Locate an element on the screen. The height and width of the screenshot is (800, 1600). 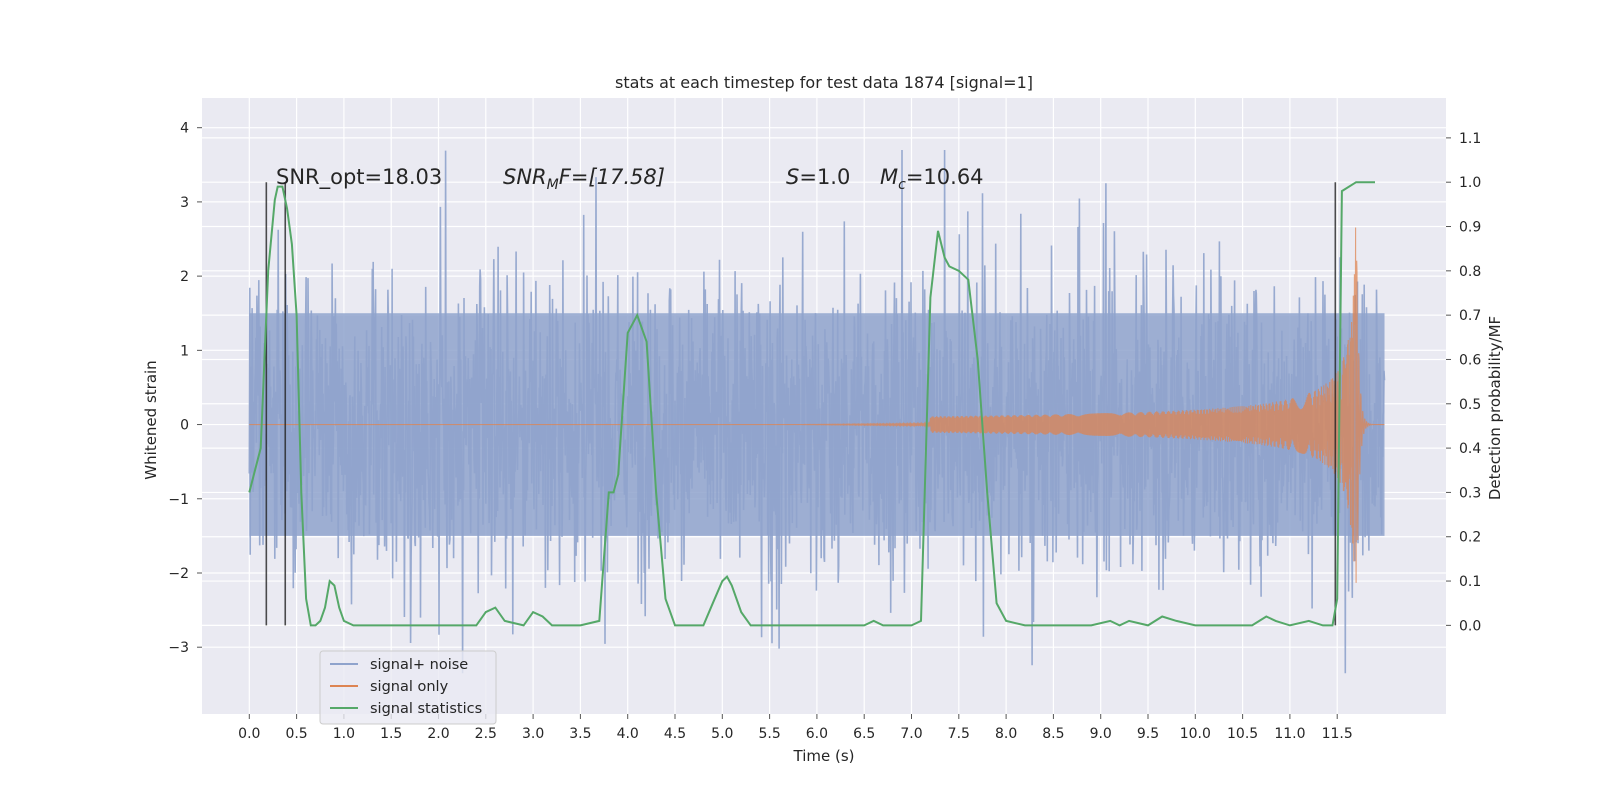
legend-label-stats: signal statistics is located at coordinates (426, 709).